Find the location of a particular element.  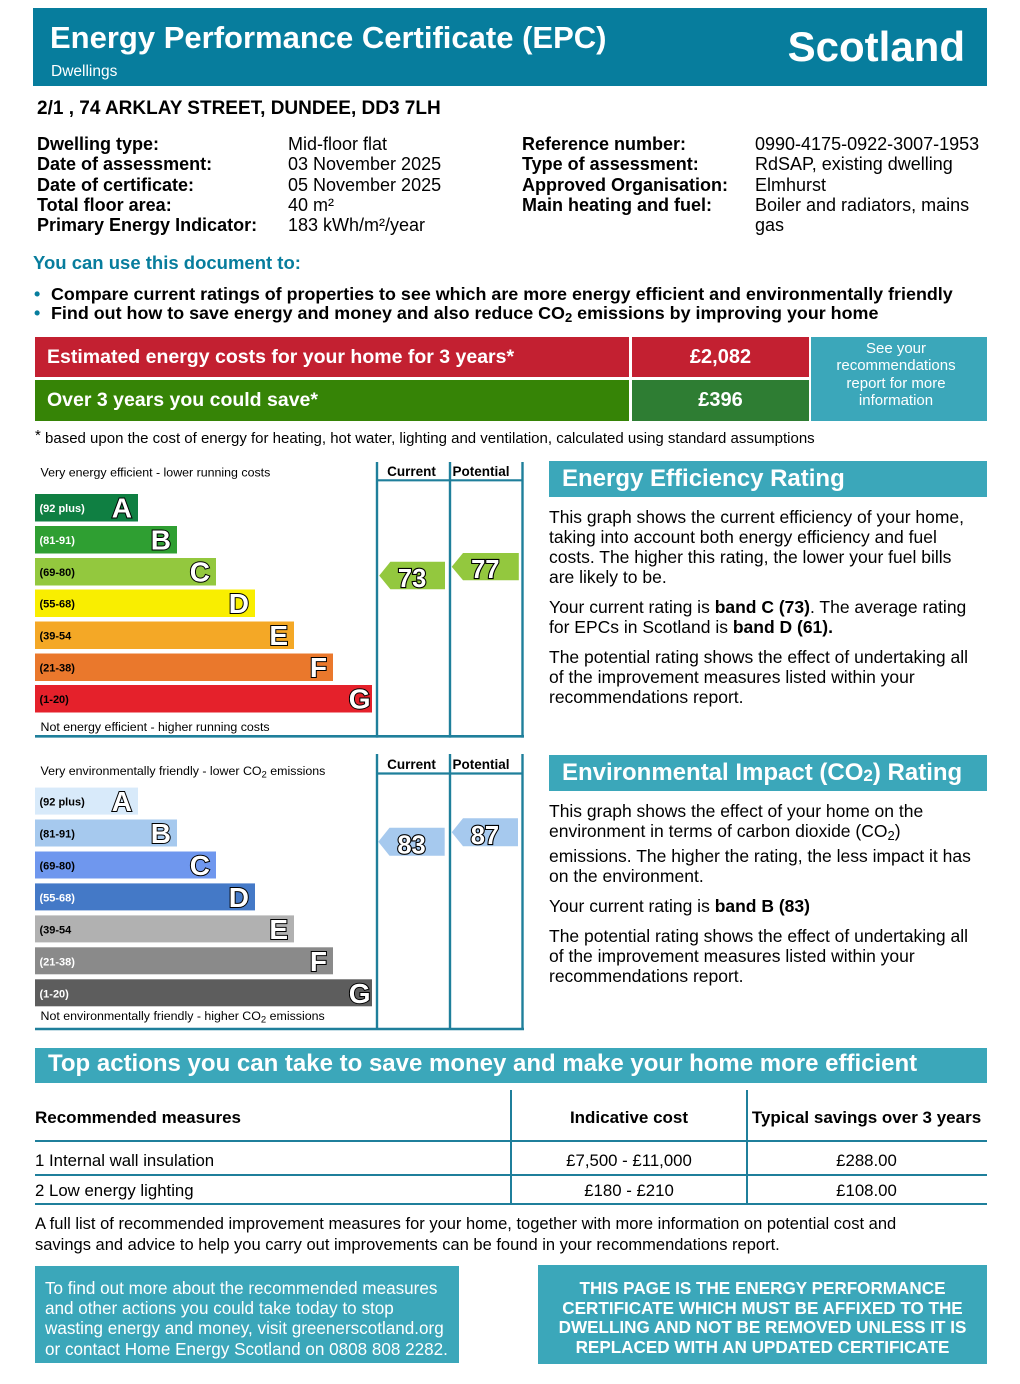

svg-text: 73 is located at coordinates (412, 579).